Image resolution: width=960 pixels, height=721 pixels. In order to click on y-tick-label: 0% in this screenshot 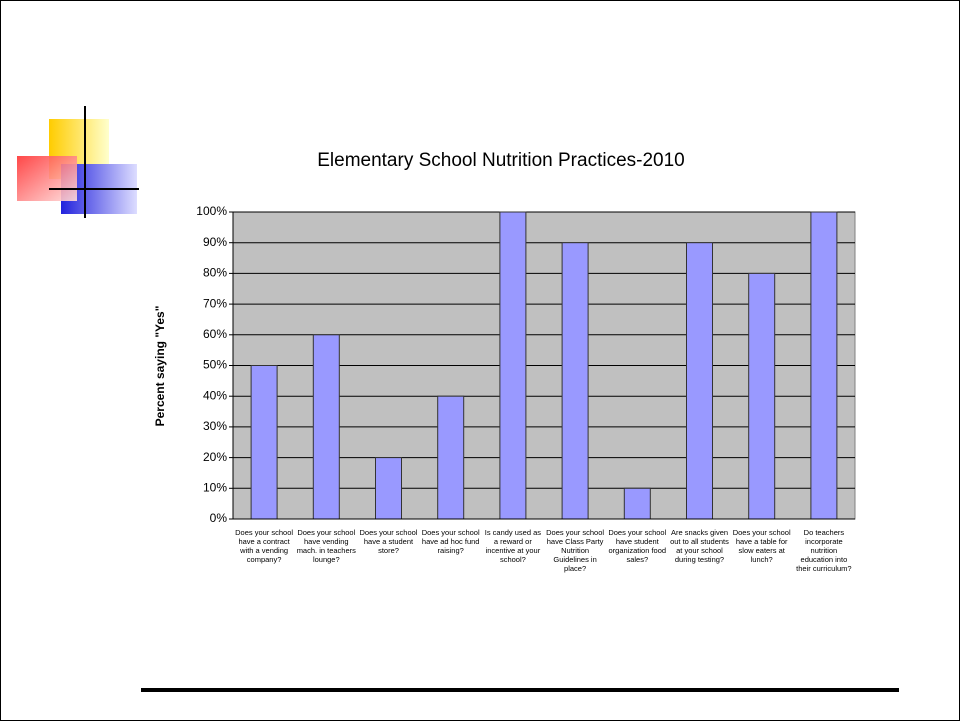, I will do `click(219, 518)`.